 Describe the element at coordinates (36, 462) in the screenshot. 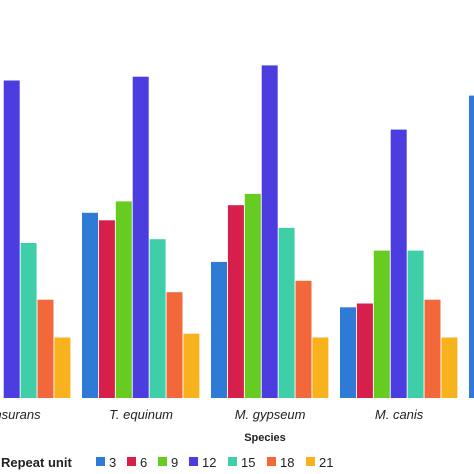

I see `legend-title: Repeat unit` at that location.